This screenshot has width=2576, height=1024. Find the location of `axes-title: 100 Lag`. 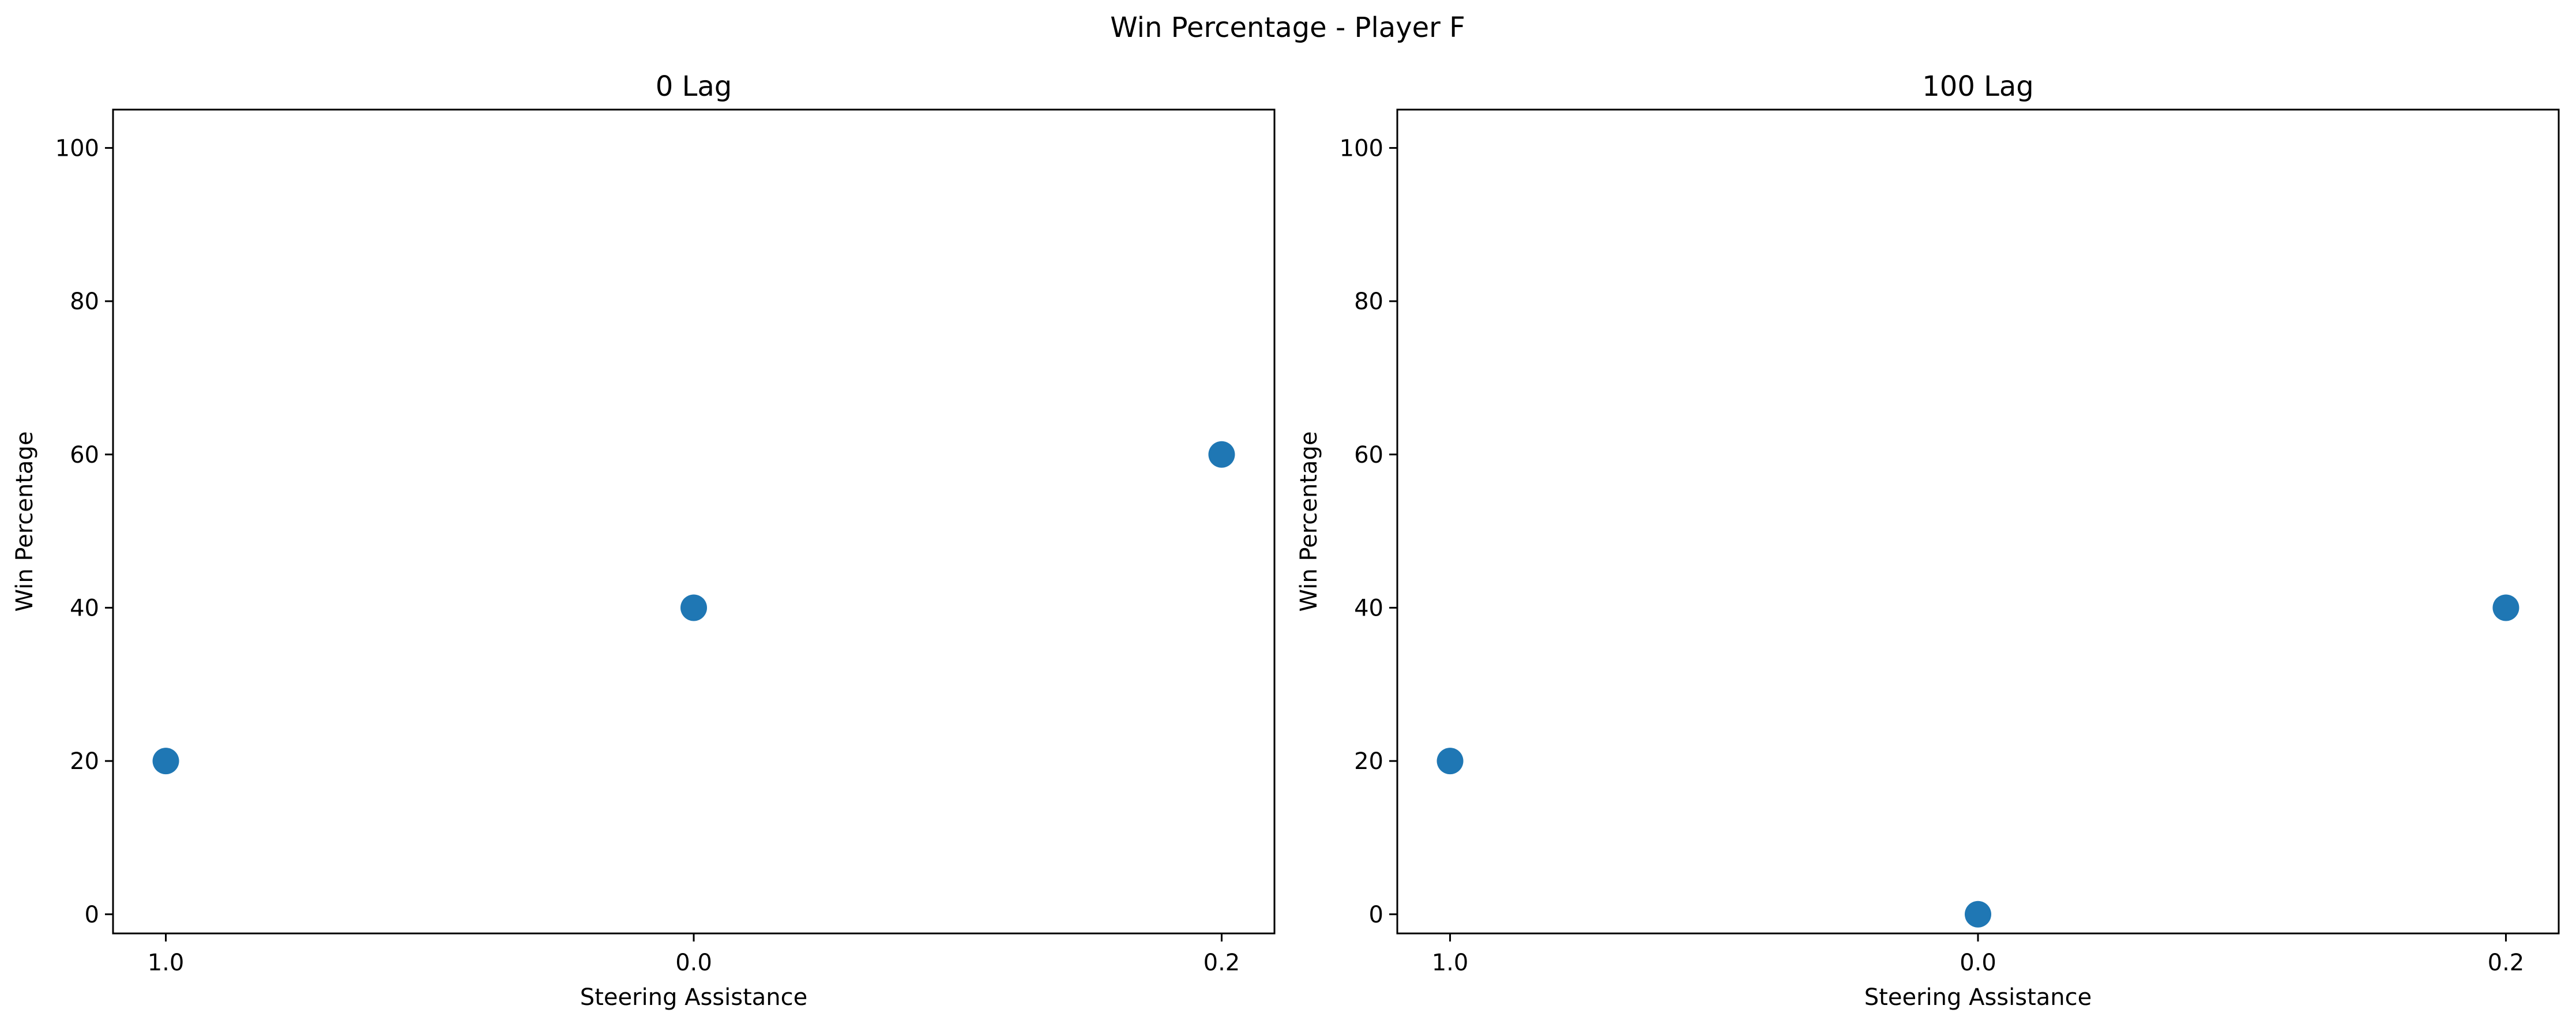

axes-title: 100 Lag is located at coordinates (1978, 86).